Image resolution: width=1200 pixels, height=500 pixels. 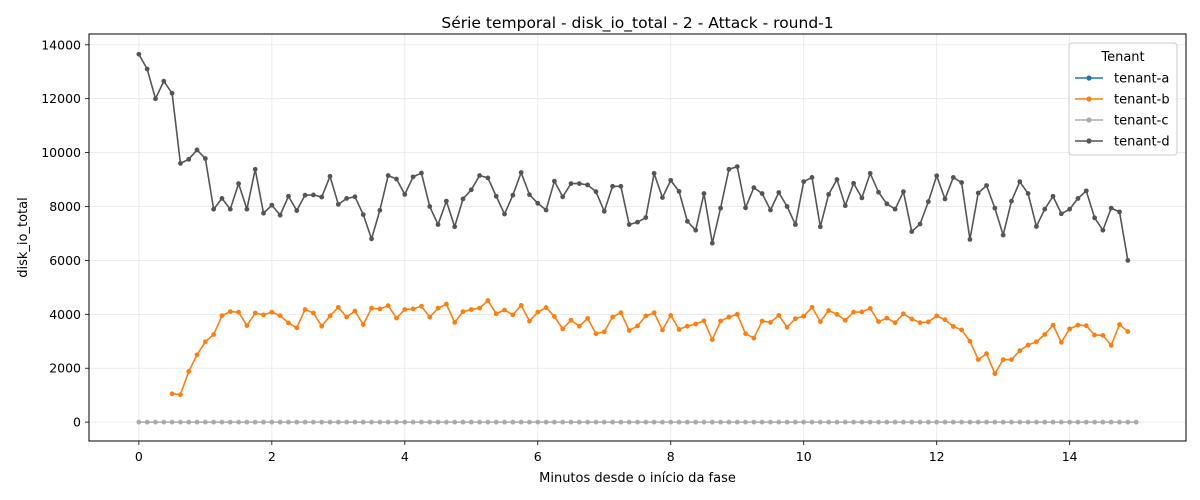 I want to click on legend: Tenant tenant-a tenant-b tenant-c tenant-d, so click(x=1123, y=99).